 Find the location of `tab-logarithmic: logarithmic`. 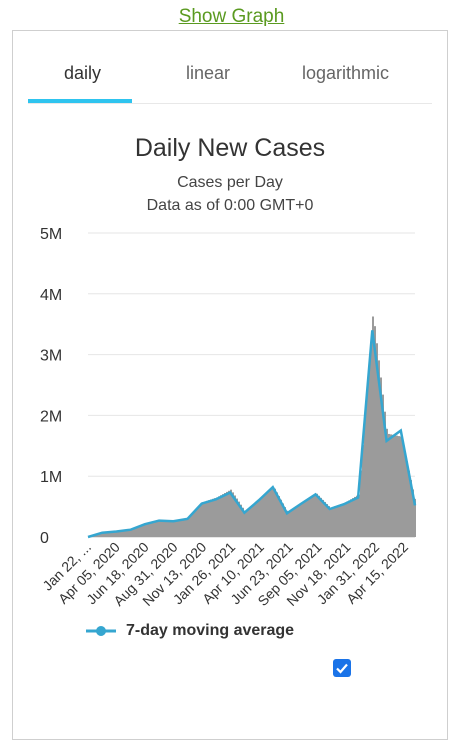

tab-logarithmic: logarithmic is located at coordinates (346, 73).